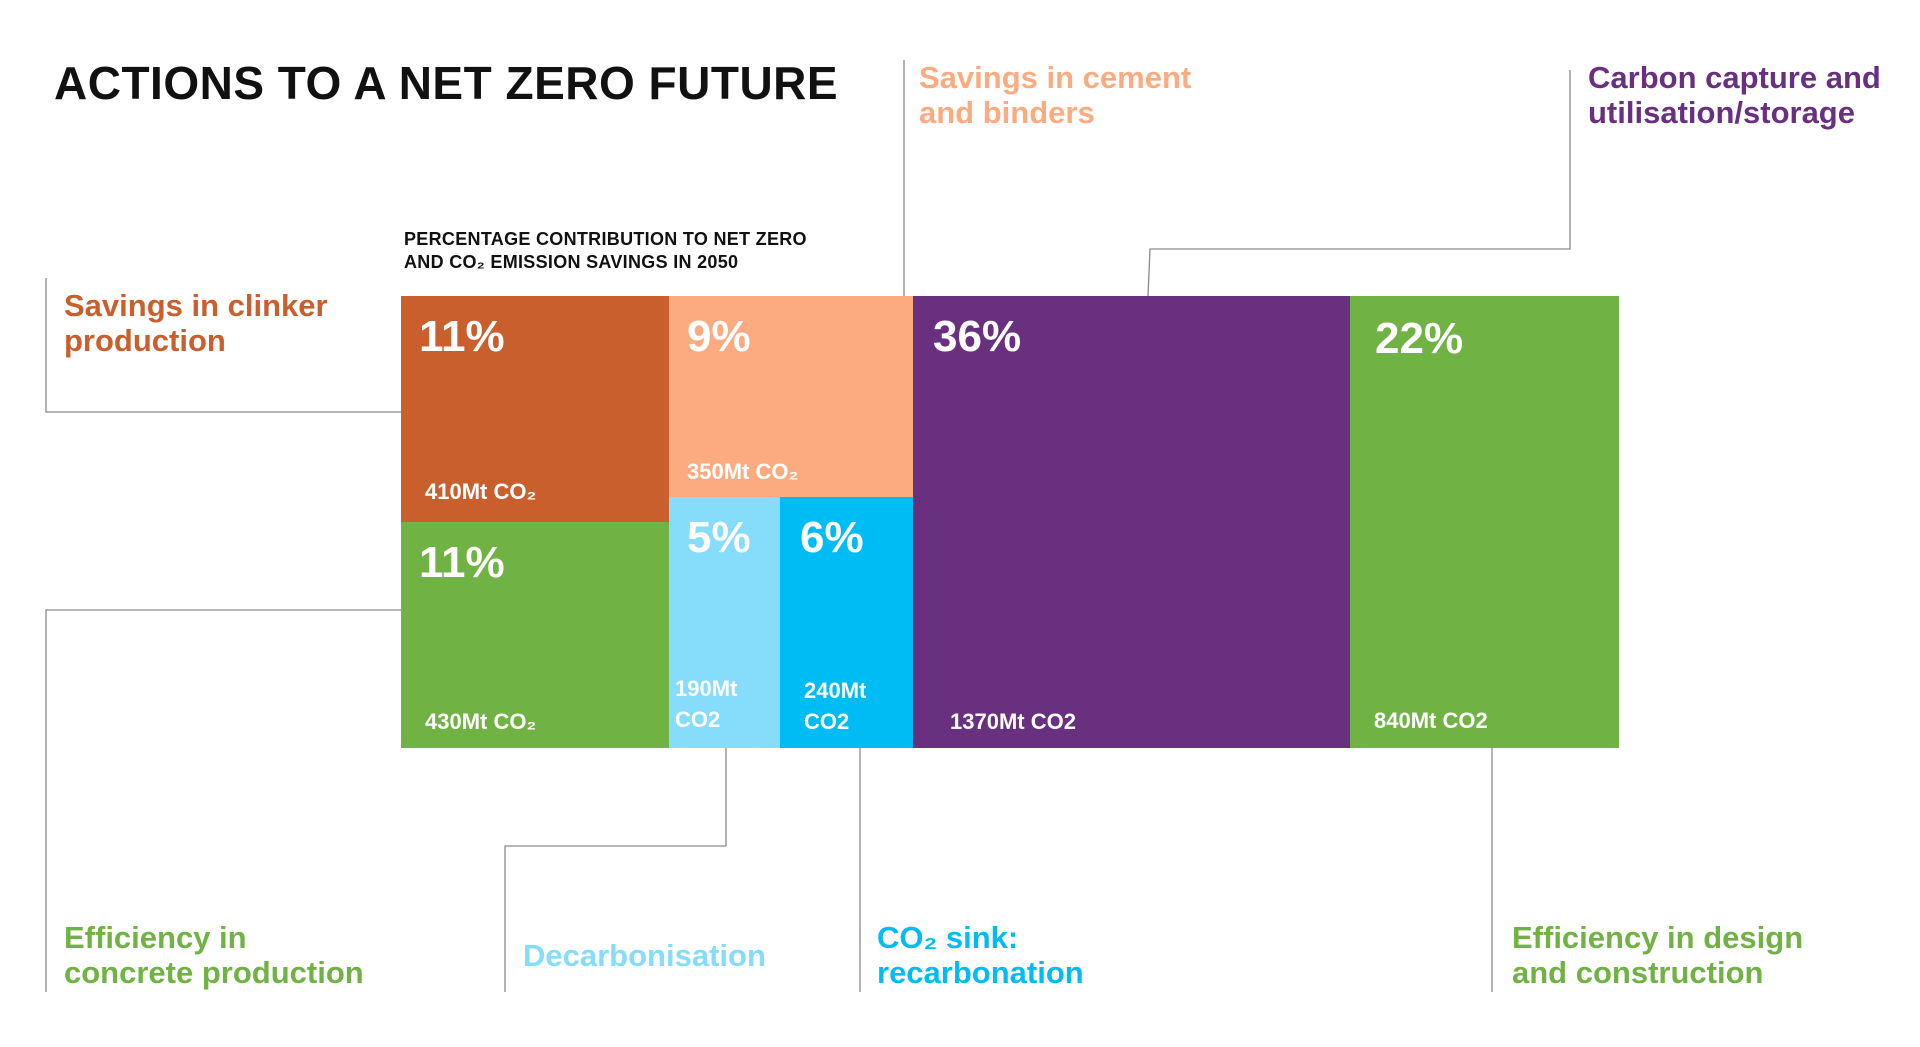  What do you see at coordinates (1131, 522) in the screenshot?
I see `segment-ccus: 36% 1370Mt CO2` at bounding box center [1131, 522].